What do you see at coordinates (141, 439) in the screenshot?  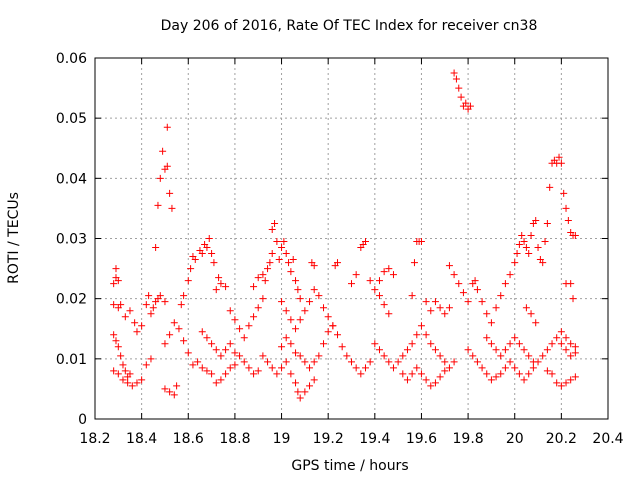 I see `x-tick-label: 18.4` at bounding box center [141, 439].